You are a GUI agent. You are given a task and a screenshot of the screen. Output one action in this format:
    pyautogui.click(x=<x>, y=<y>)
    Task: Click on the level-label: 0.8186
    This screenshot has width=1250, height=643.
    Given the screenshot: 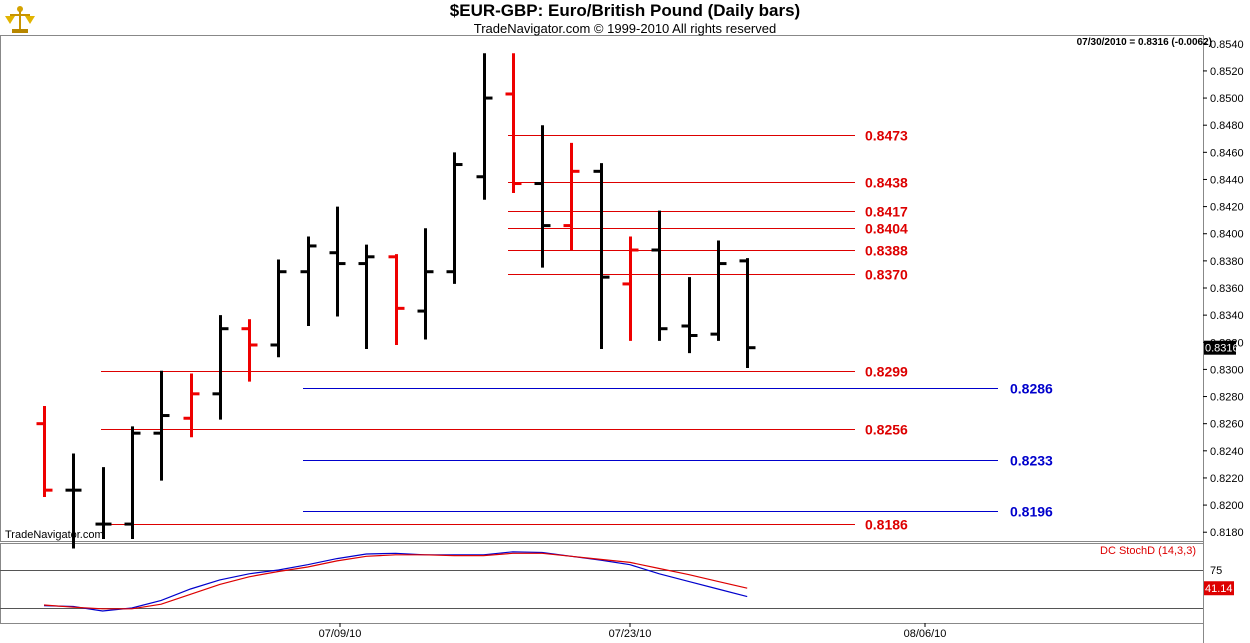 What is the action you would take?
    pyautogui.click(x=886, y=525)
    